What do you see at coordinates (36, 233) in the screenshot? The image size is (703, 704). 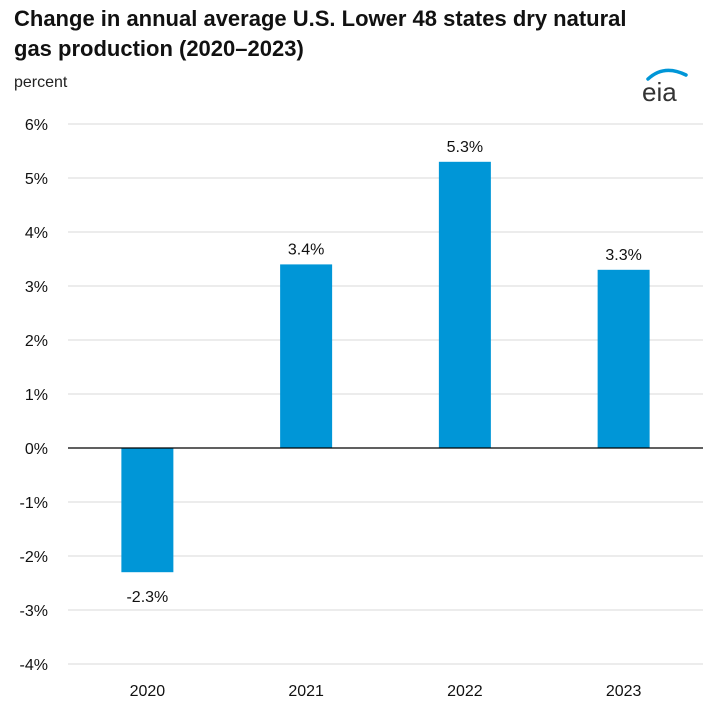 I see `y-tick-label: 4%` at bounding box center [36, 233].